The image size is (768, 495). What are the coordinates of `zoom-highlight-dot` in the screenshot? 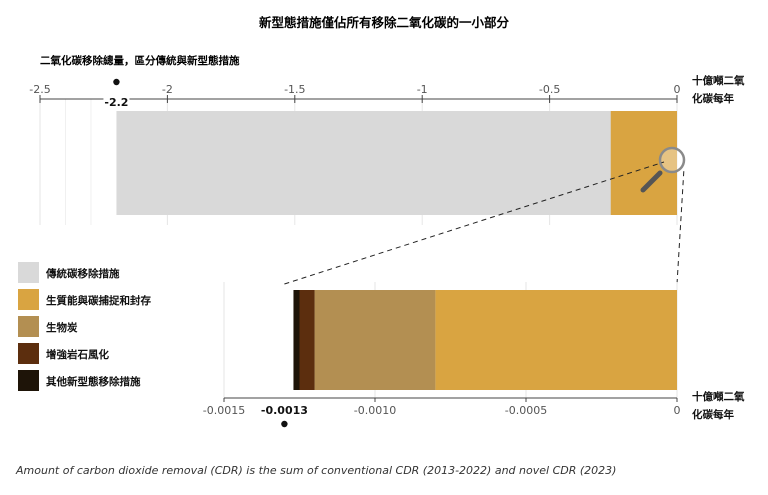 It's located at (284, 424).